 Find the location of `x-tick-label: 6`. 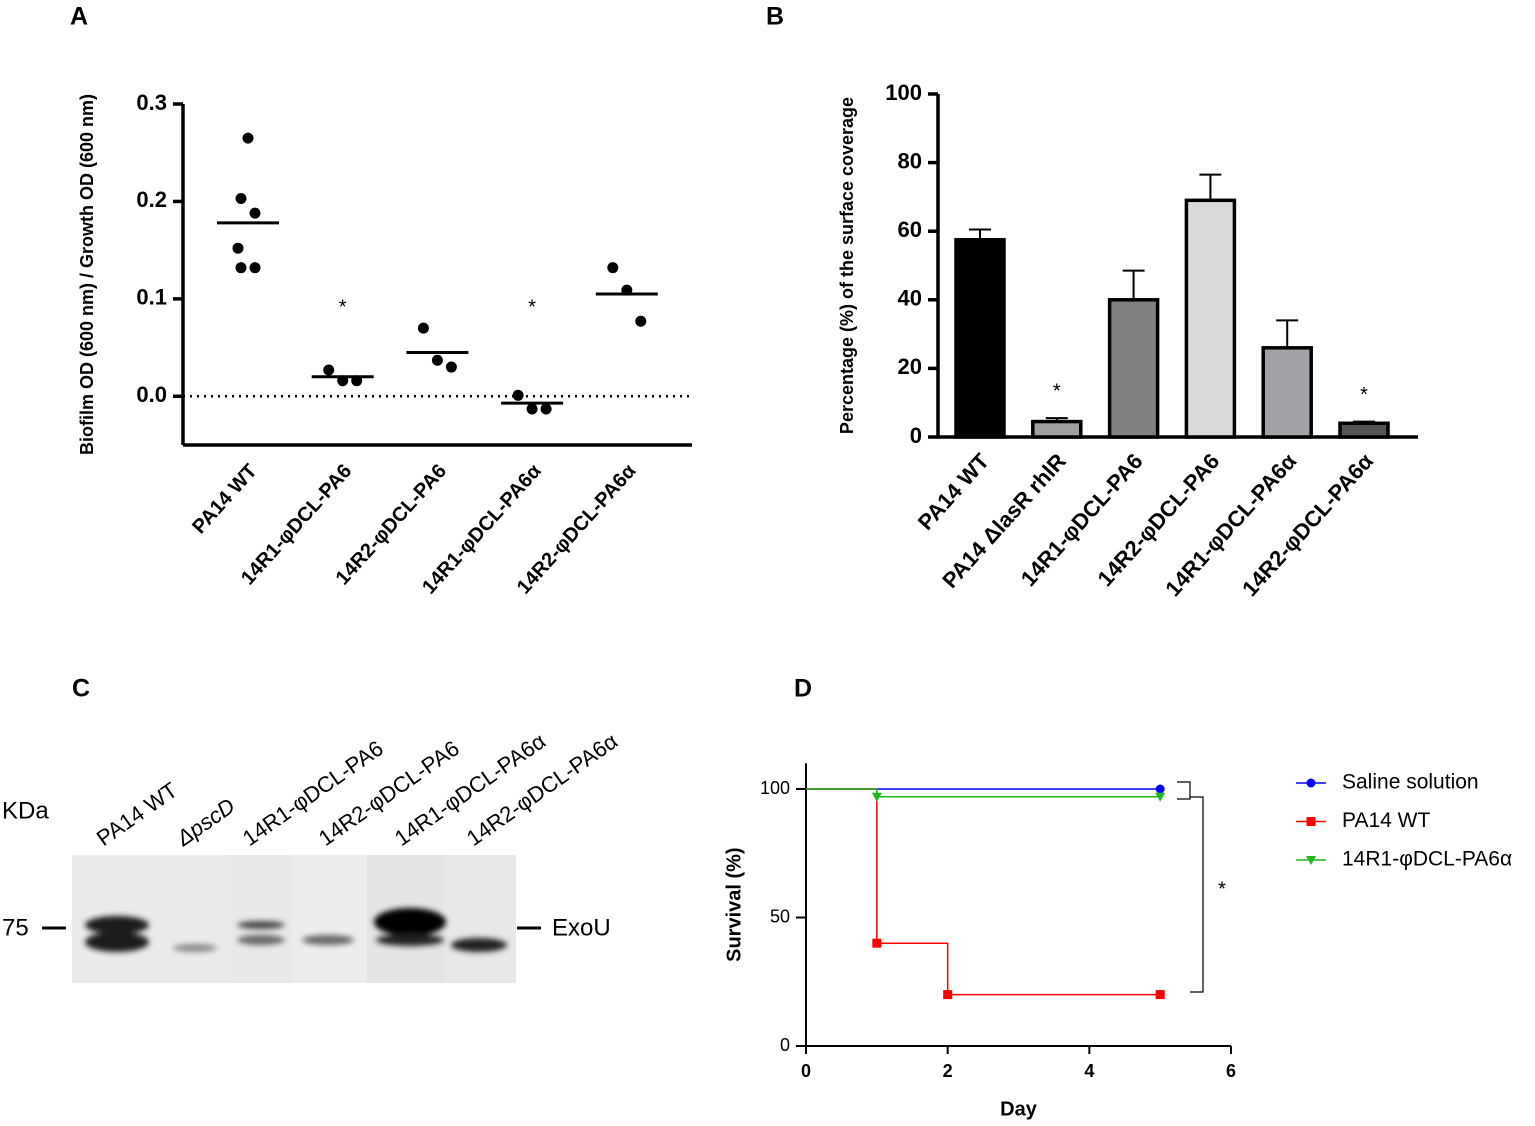

x-tick-label: 6 is located at coordinates (1231, 1071).